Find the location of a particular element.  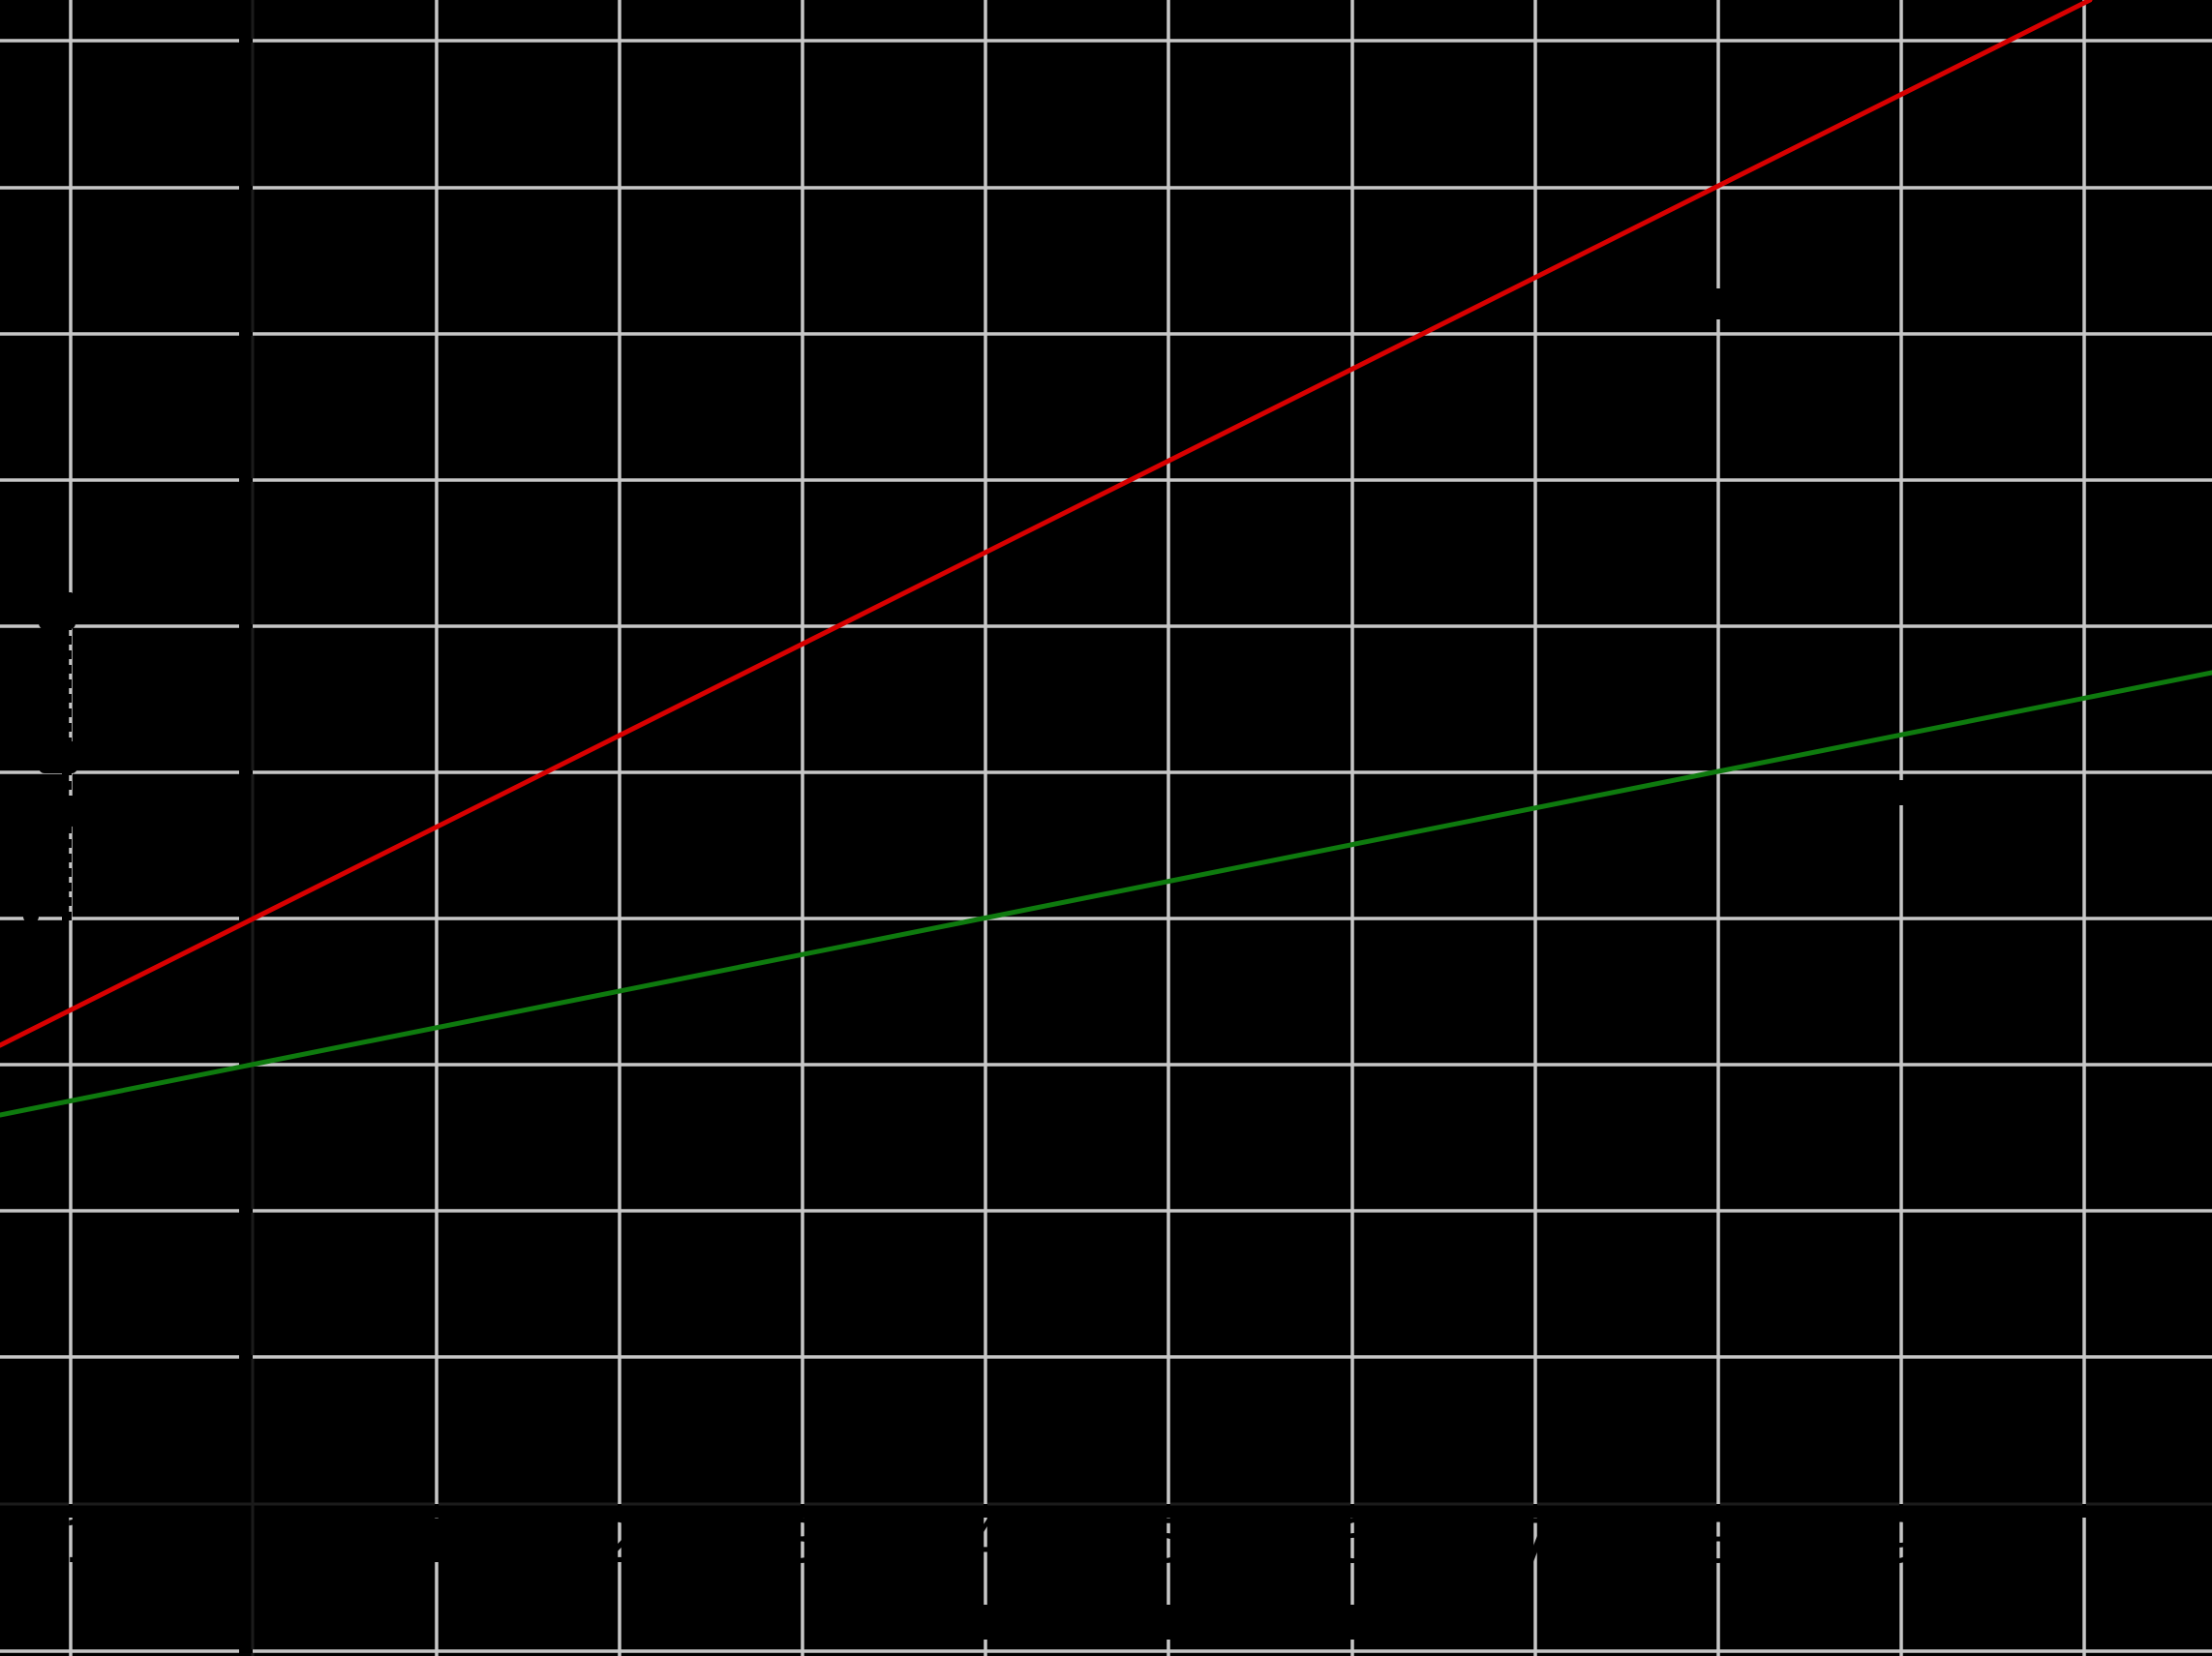

y-tick-label: 8 is located at coordinates (225, 363).